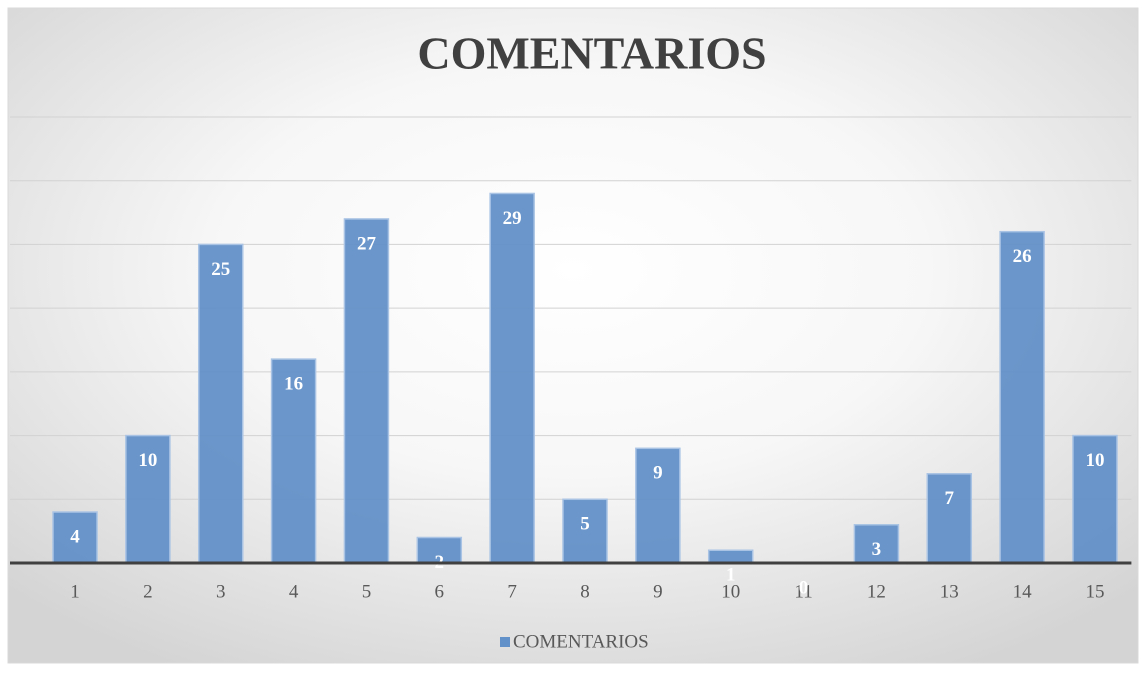  I want to click on x-tick-label: 7, so click(512, 591).